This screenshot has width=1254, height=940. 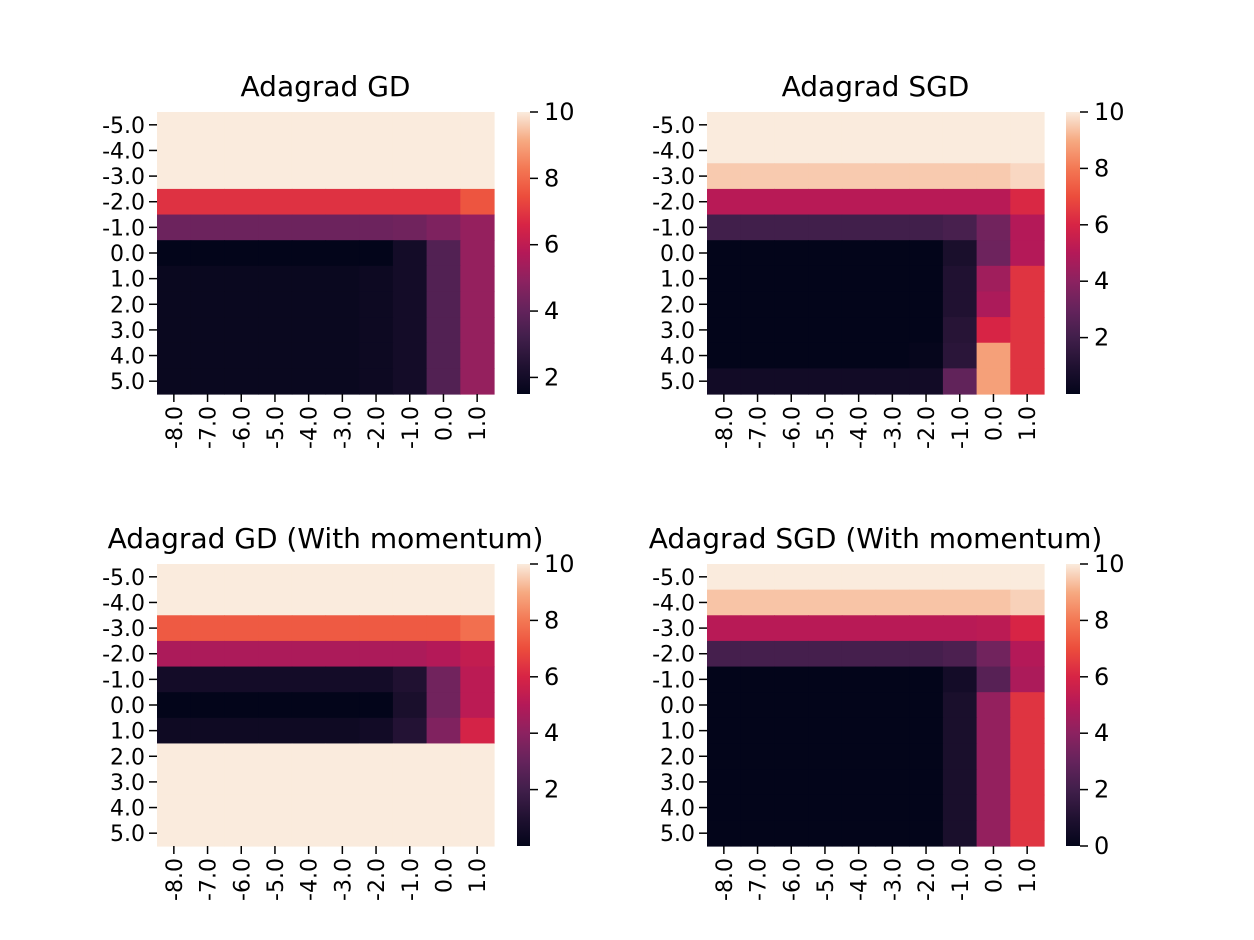 I want to click on y-tick-label: 2.0, so click(x=677, y=305).